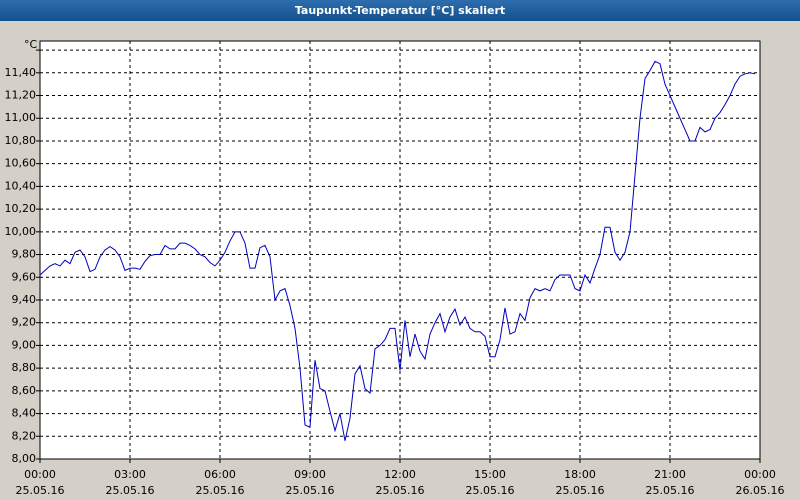 The image size is (800, 500). Describe the element at coordinates (21, 185) in the screenshot. I see `y-tick-label: 10,40` at that location.